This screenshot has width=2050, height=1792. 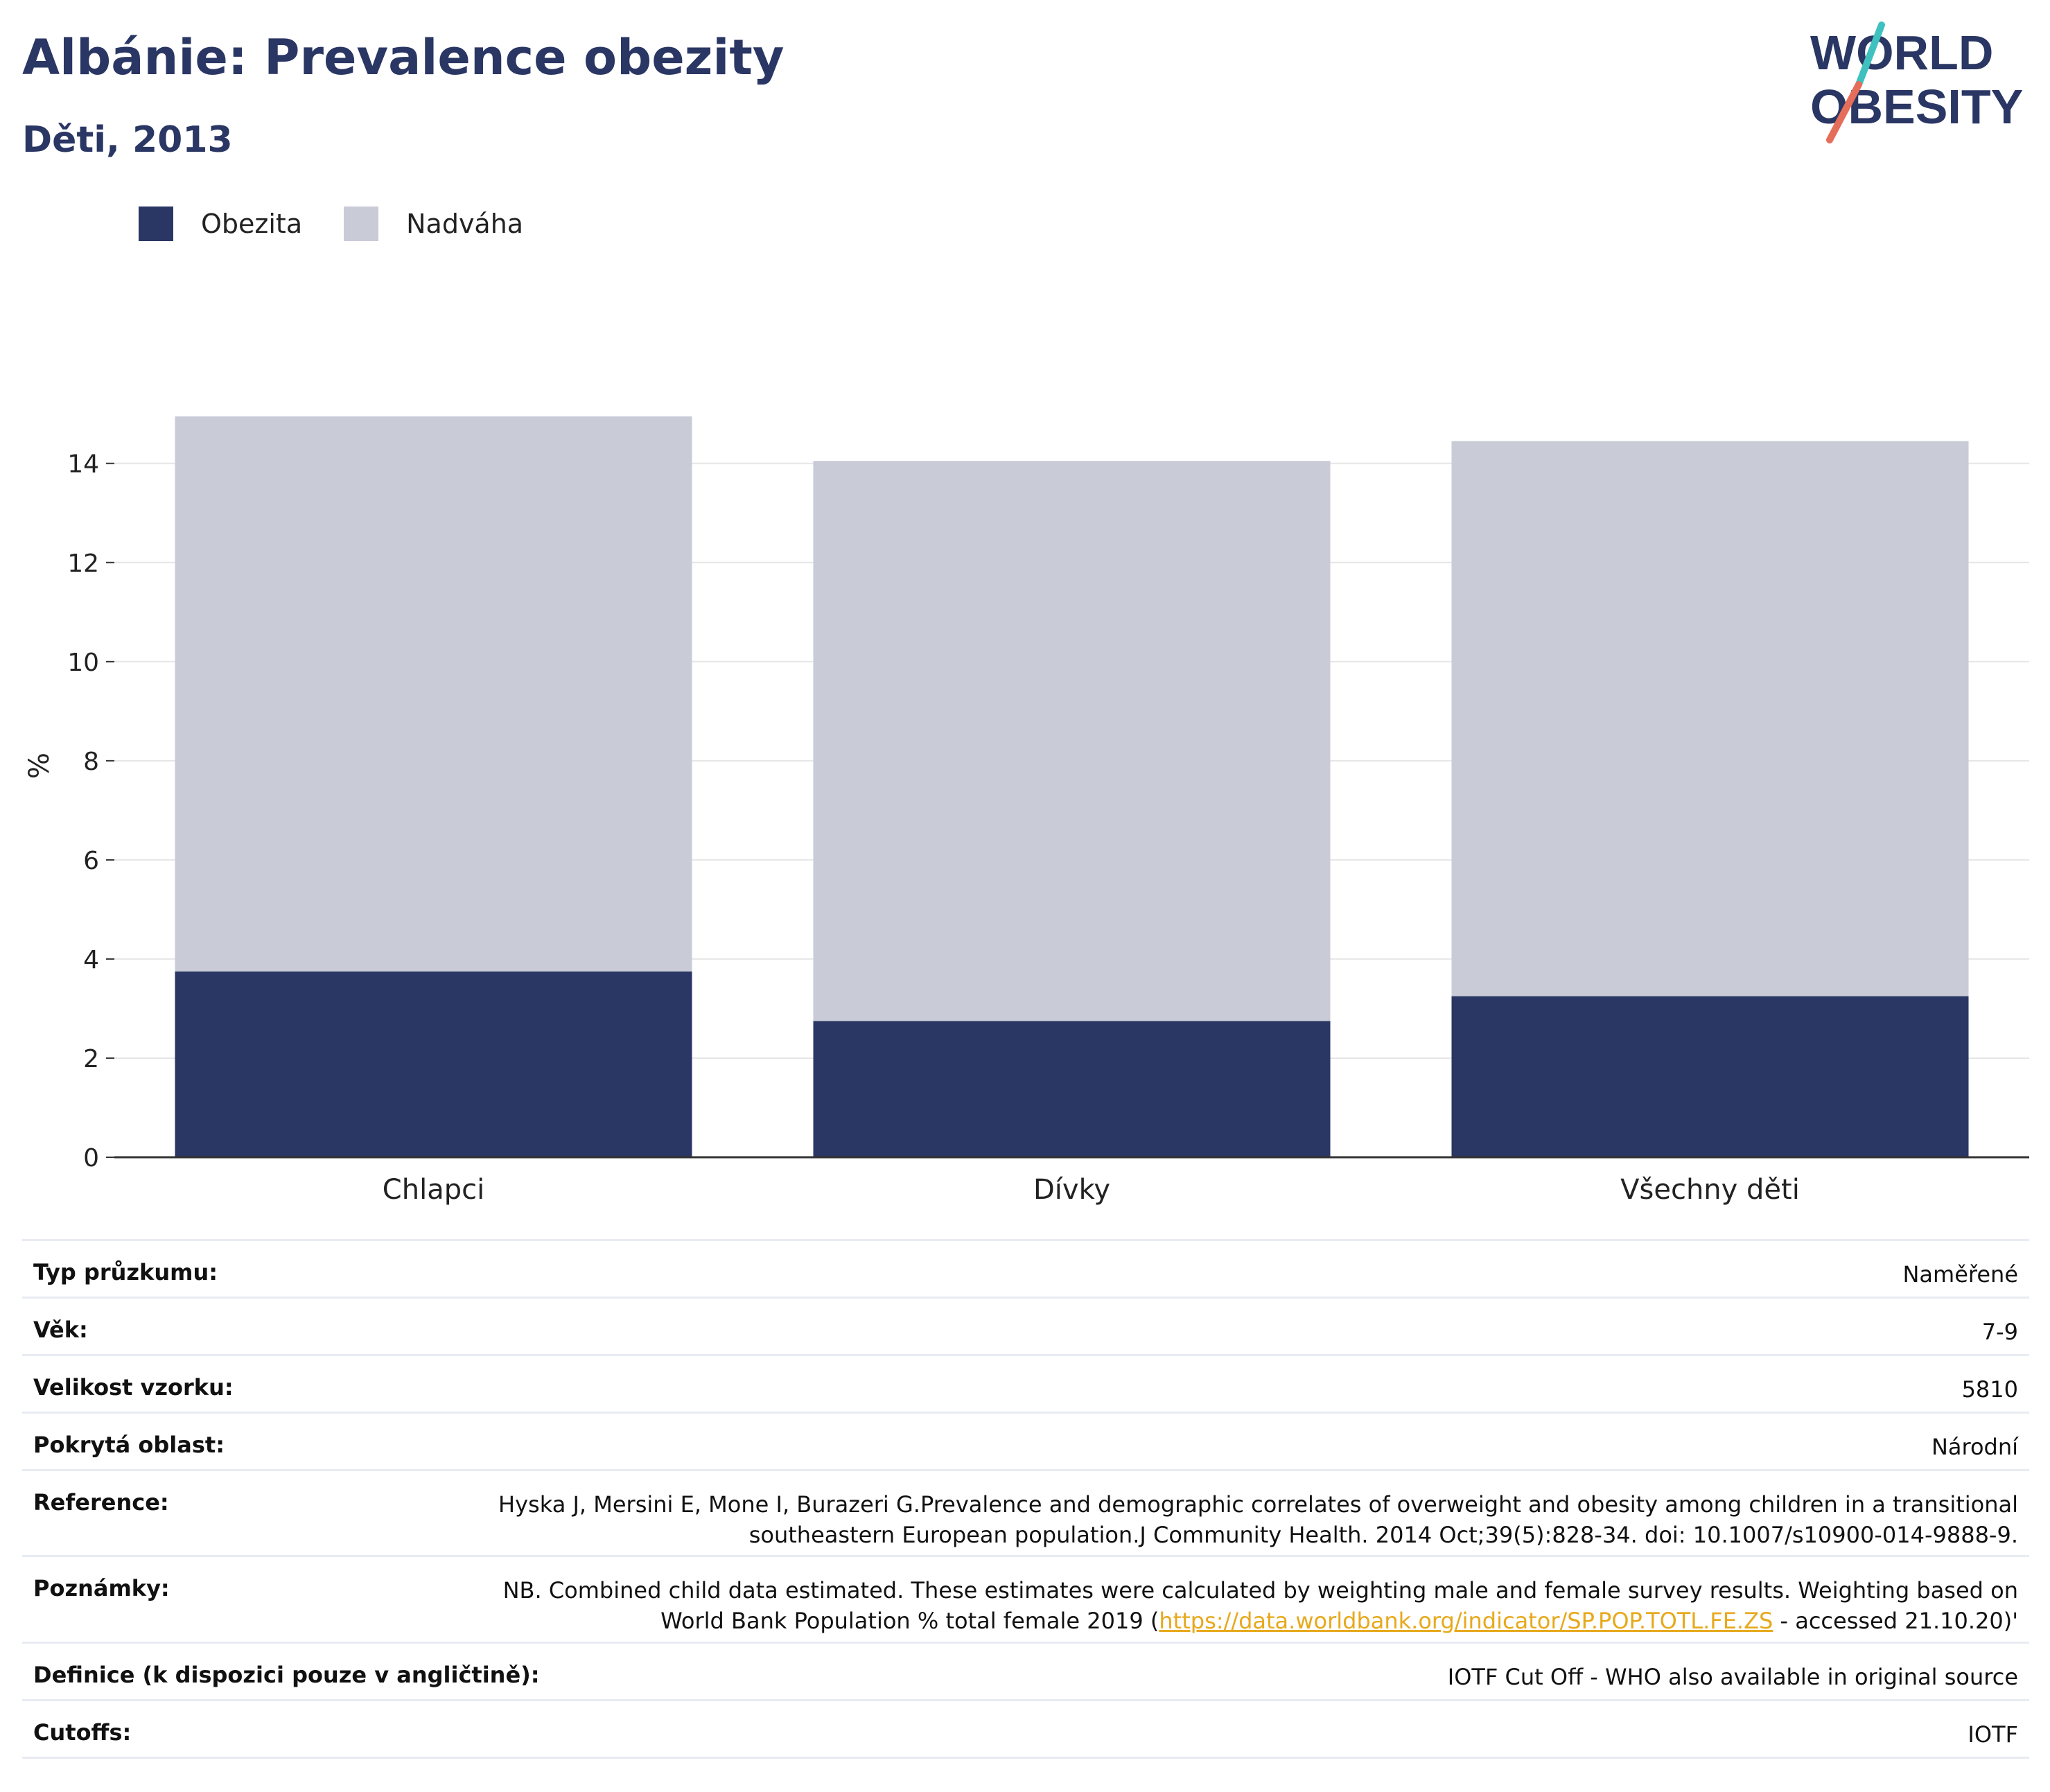 What do you see at coordinates (1071, 1190) in the screenshot?
I see `x-tick-label: Dívky` at bounding box center [1071, 1190].